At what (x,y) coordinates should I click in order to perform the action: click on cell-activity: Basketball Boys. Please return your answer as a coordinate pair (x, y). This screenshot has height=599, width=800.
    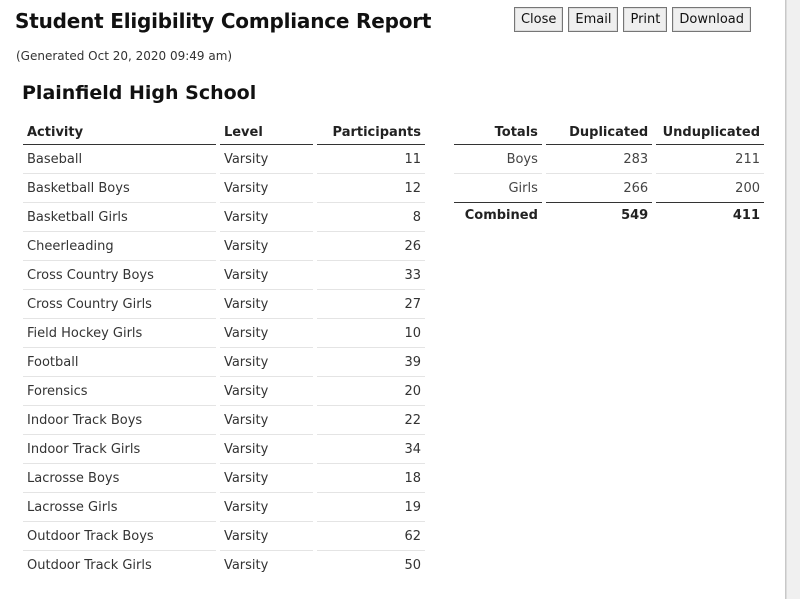
    Looking at the image, I should click on (119, 188).